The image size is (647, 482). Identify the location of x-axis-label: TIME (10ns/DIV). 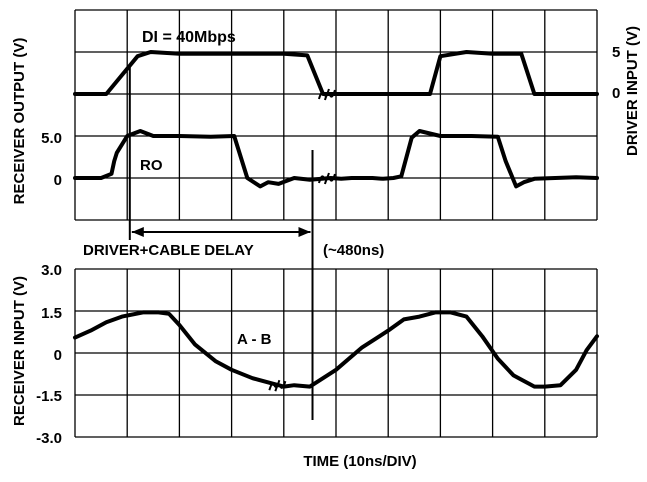
(359, 461).